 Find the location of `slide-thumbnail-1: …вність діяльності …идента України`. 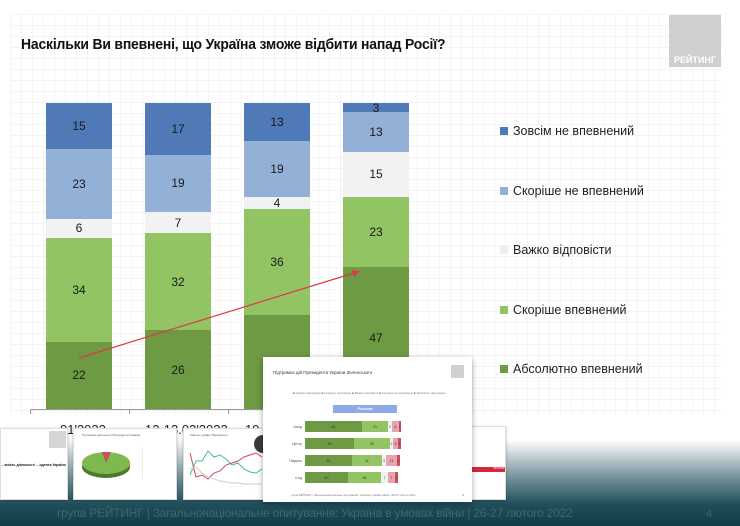

slide-thumbnail-1: …вність діяльності …идента України is located at coordinates (34, 464).